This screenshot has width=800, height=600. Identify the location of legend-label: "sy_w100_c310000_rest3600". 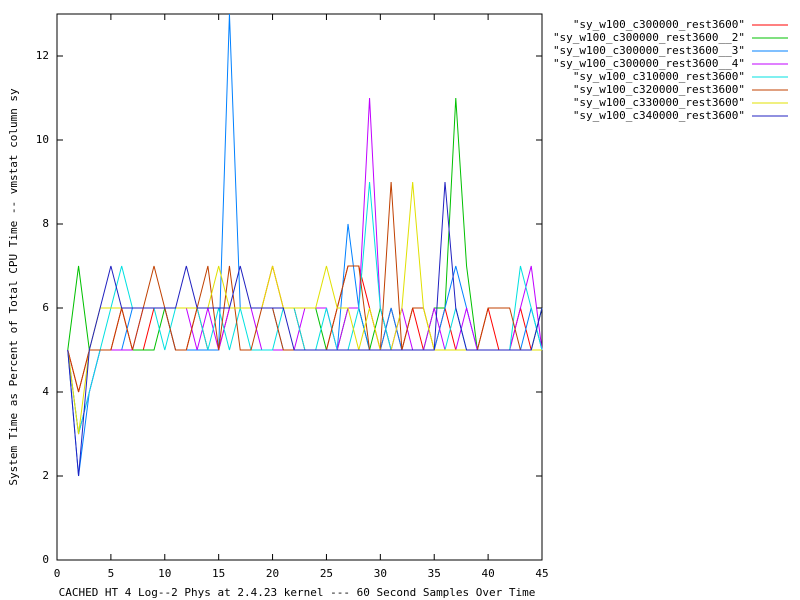
(659, 76).